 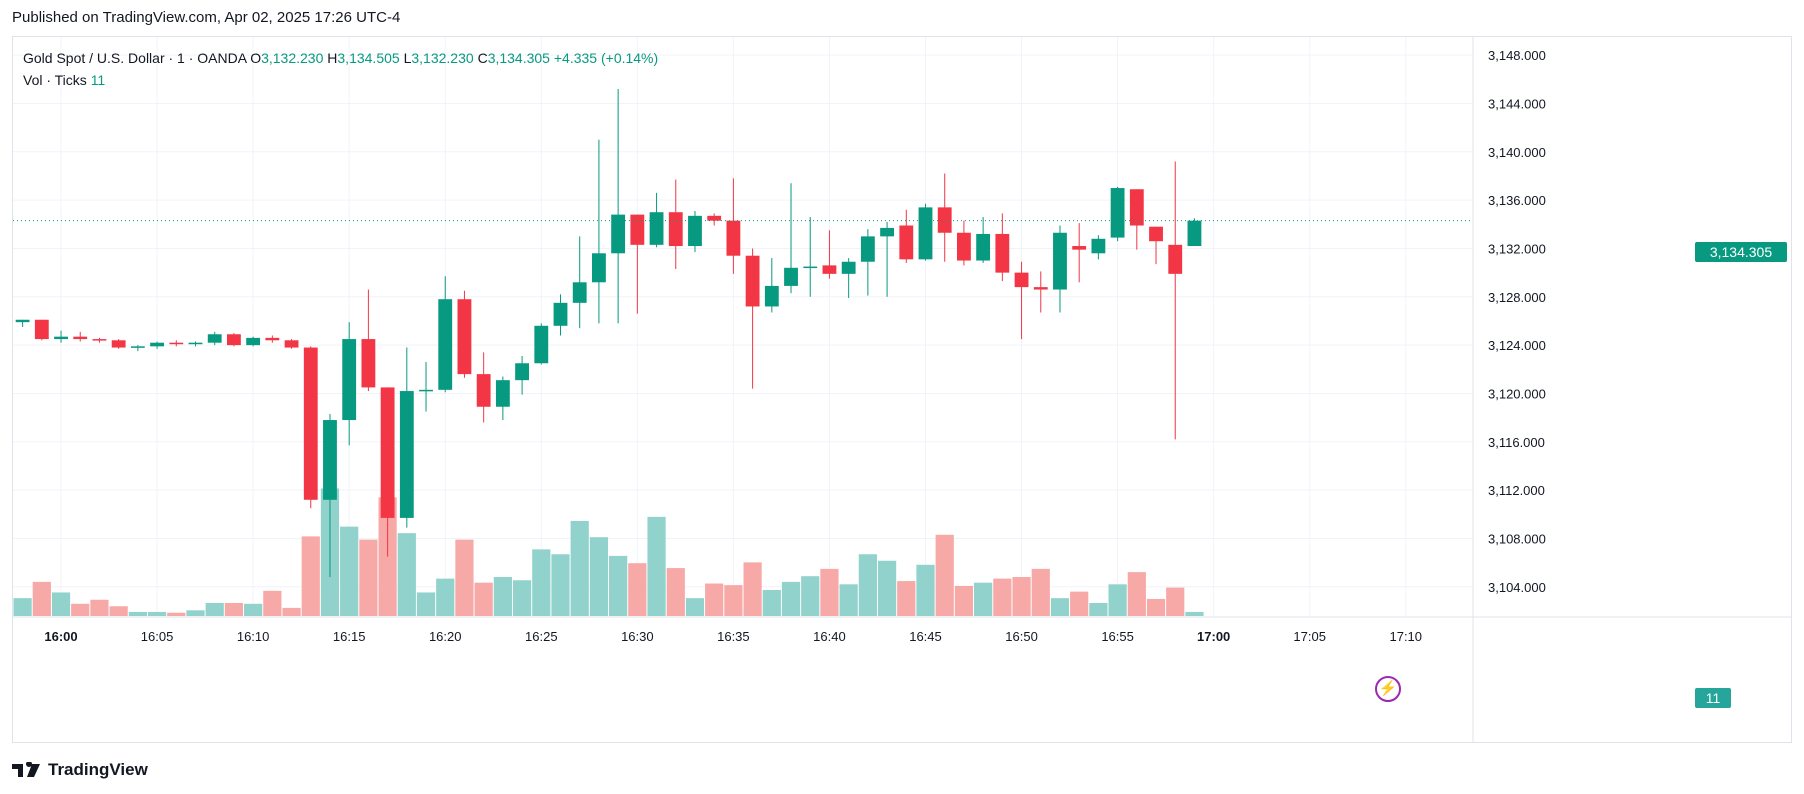 I want to click on time-tick-label: 17:10, so click(x=1405, y=636).